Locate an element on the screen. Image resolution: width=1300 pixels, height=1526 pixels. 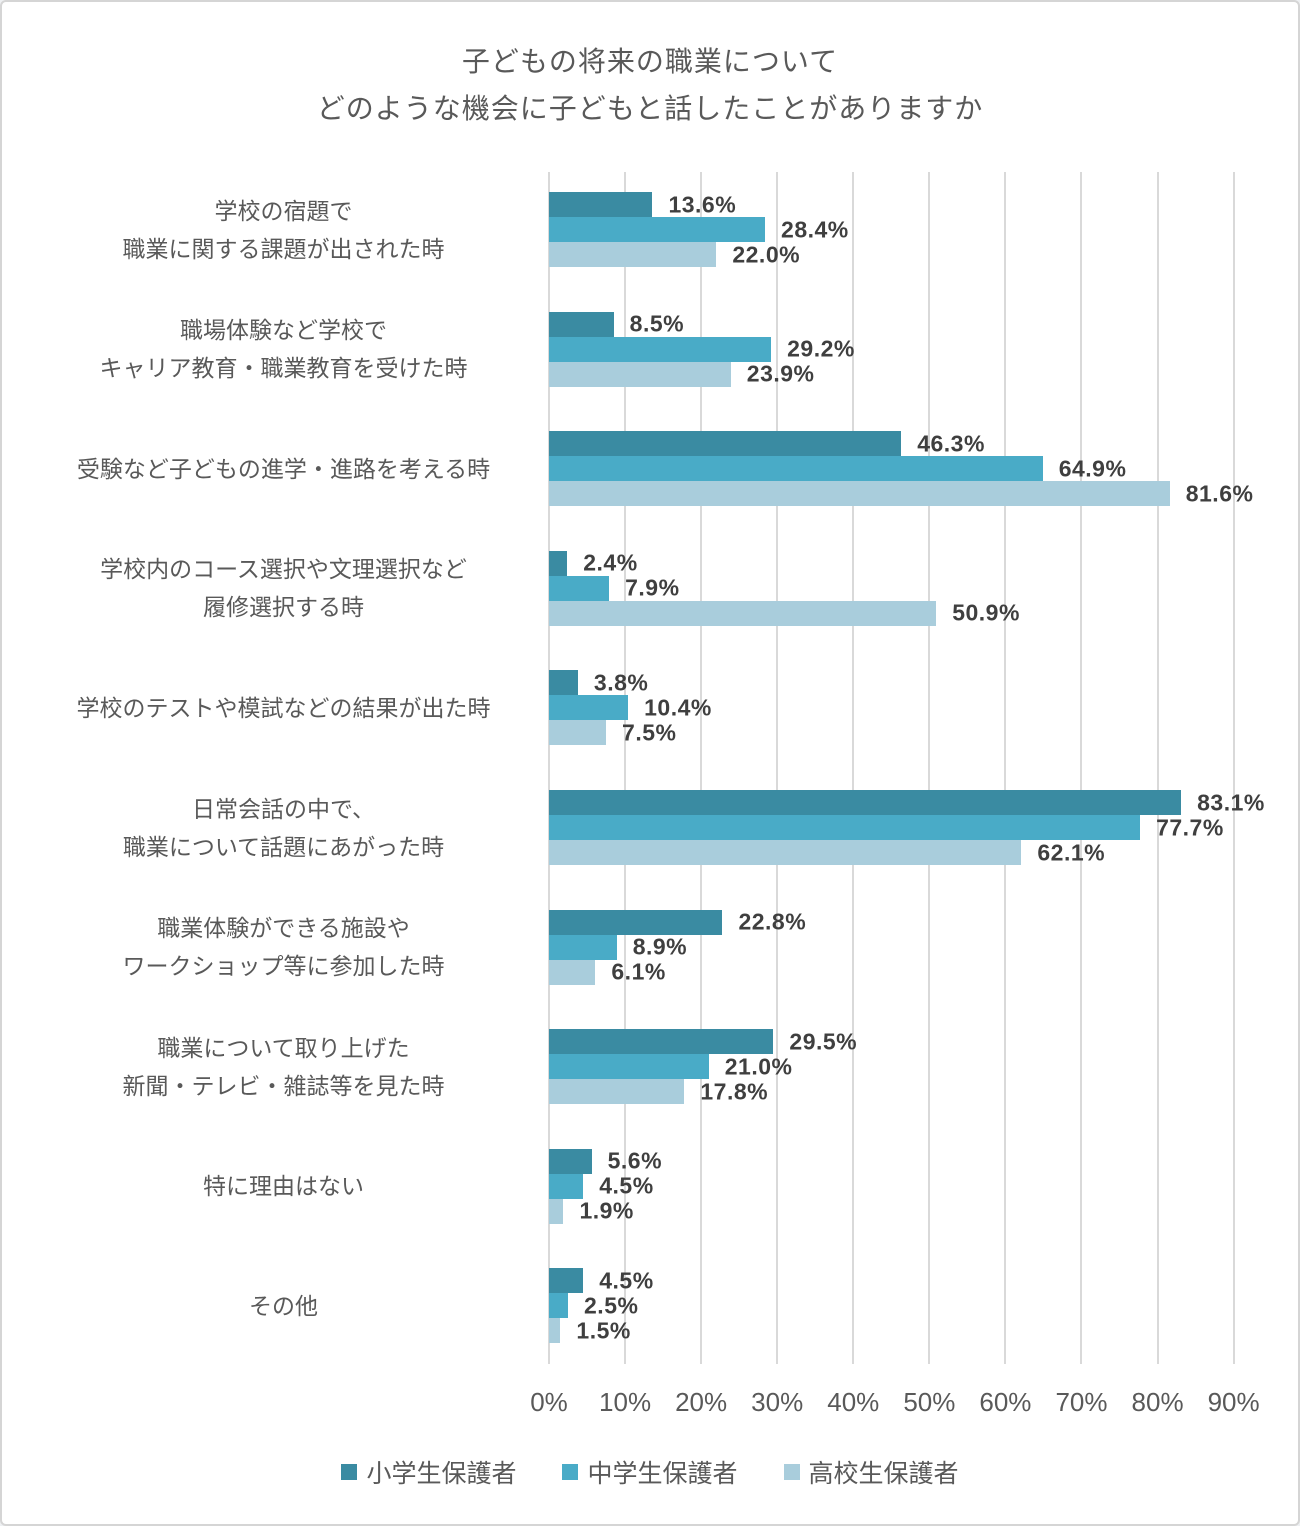
category-label: 学校のテストや模試などの結果が出た時 is located at coordinates (283, 708).